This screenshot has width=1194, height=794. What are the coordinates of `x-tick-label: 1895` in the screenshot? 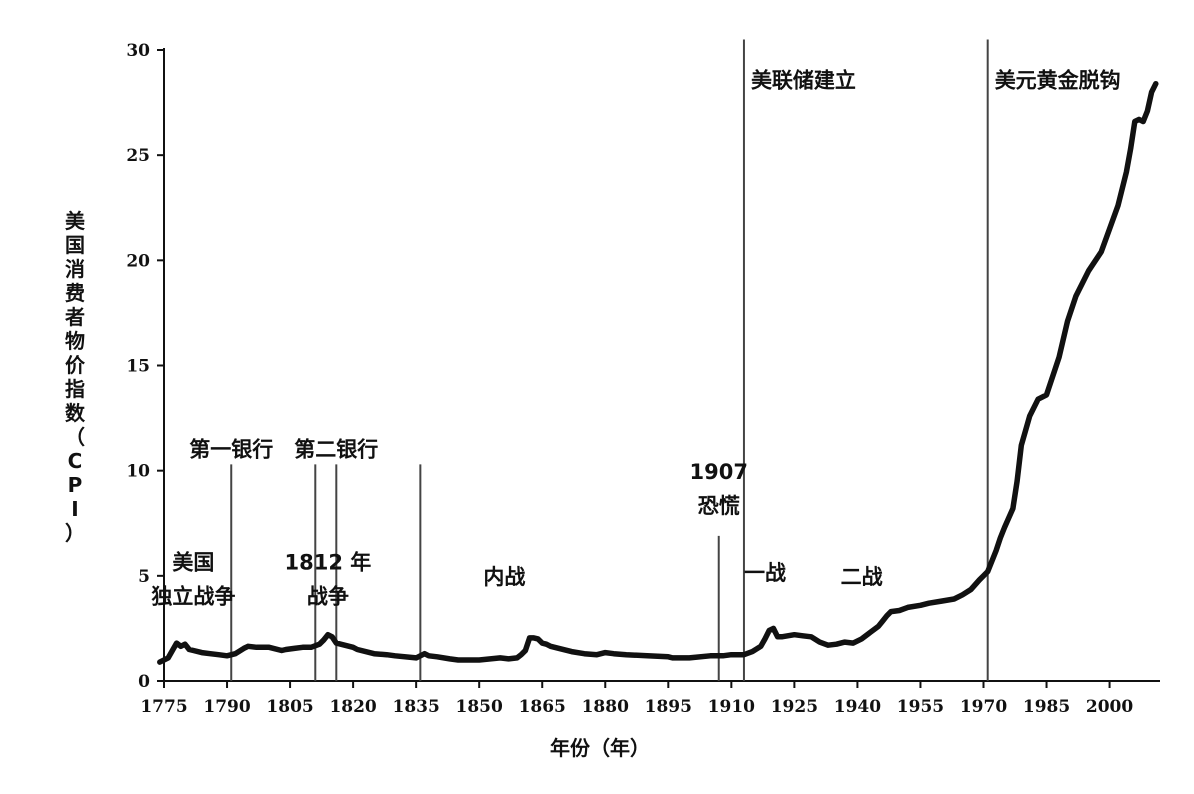 It's located at (668, 707).